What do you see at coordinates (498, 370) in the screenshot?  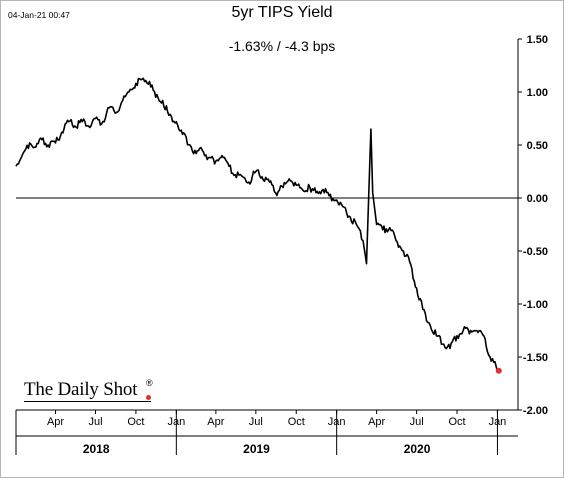 I see `last-point-marker` at bounding box center [498, 370].